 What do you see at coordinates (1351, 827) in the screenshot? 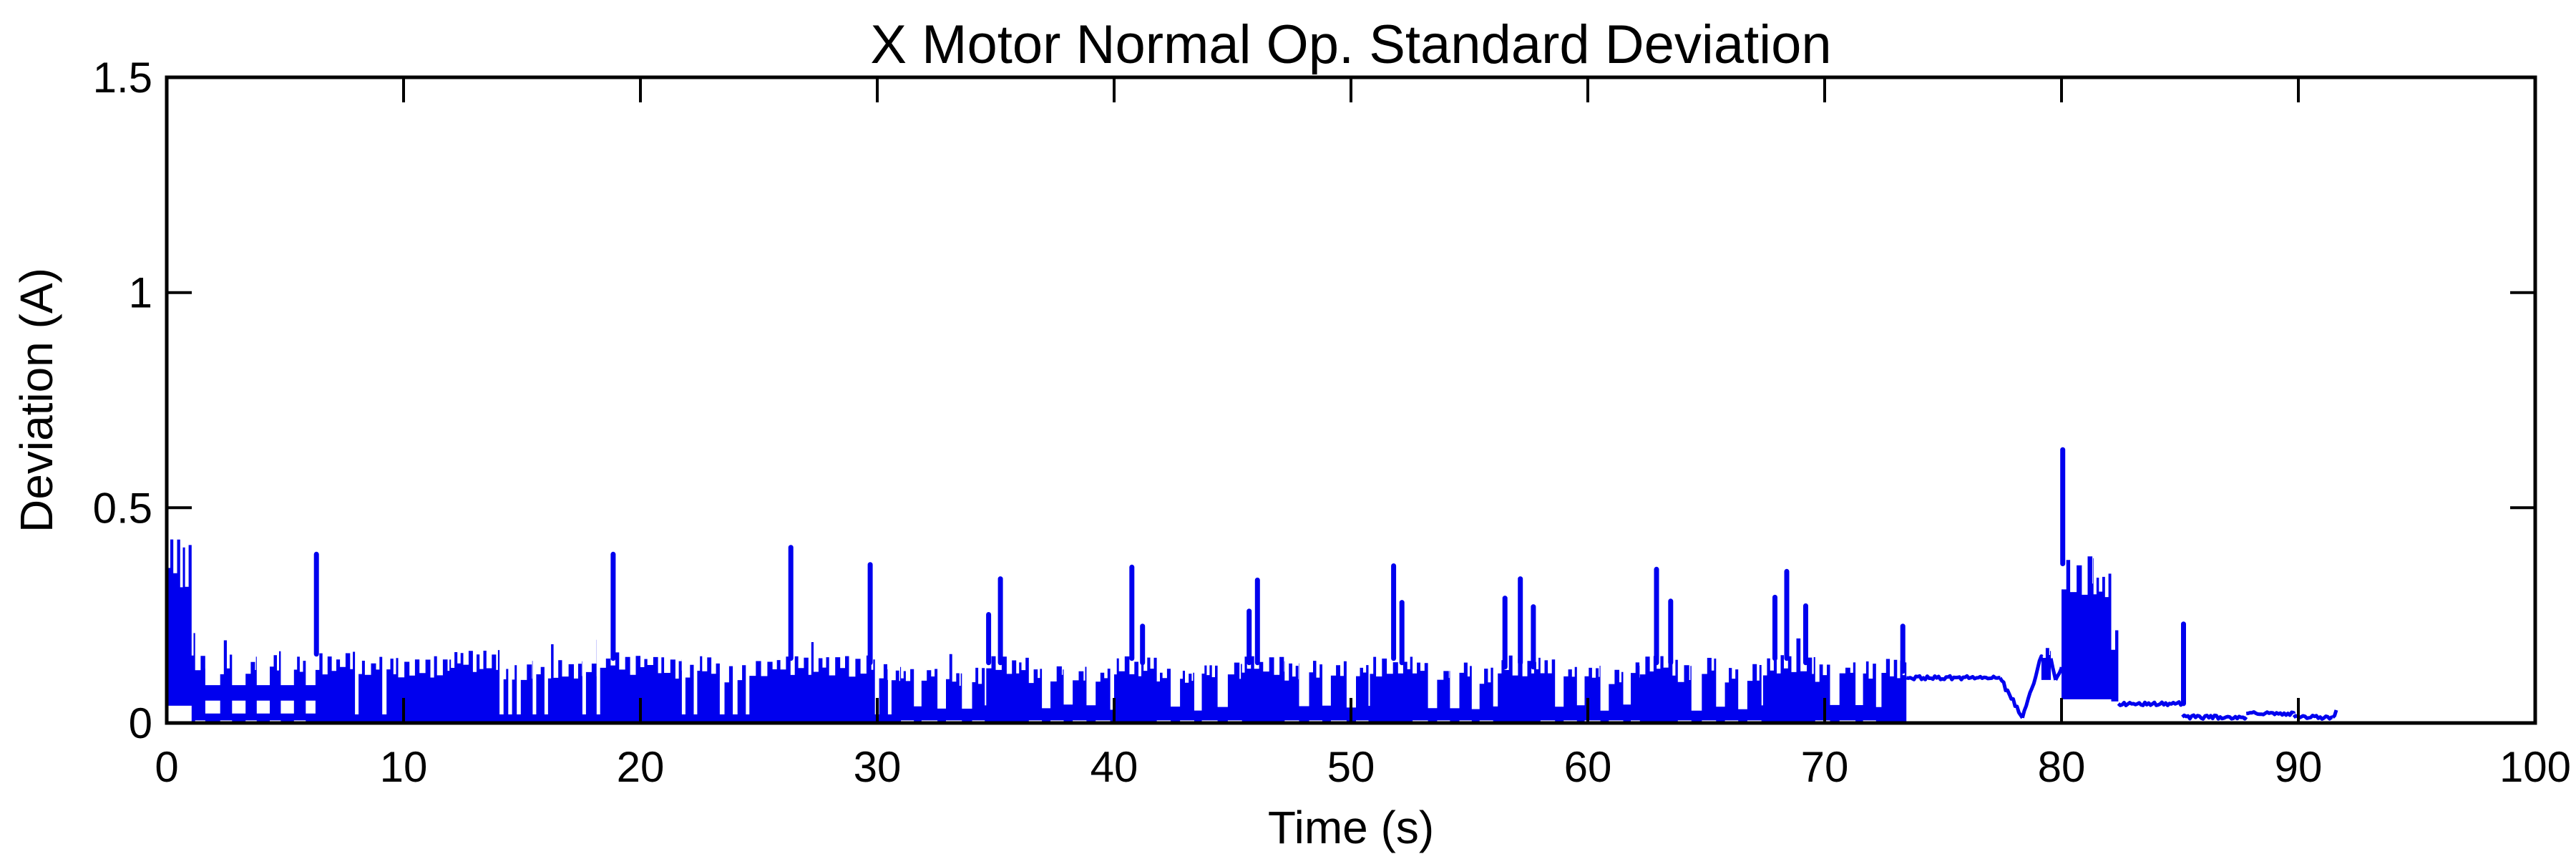
I see `x-axis-label: Time (s)` at bounding box center [1351, 827].